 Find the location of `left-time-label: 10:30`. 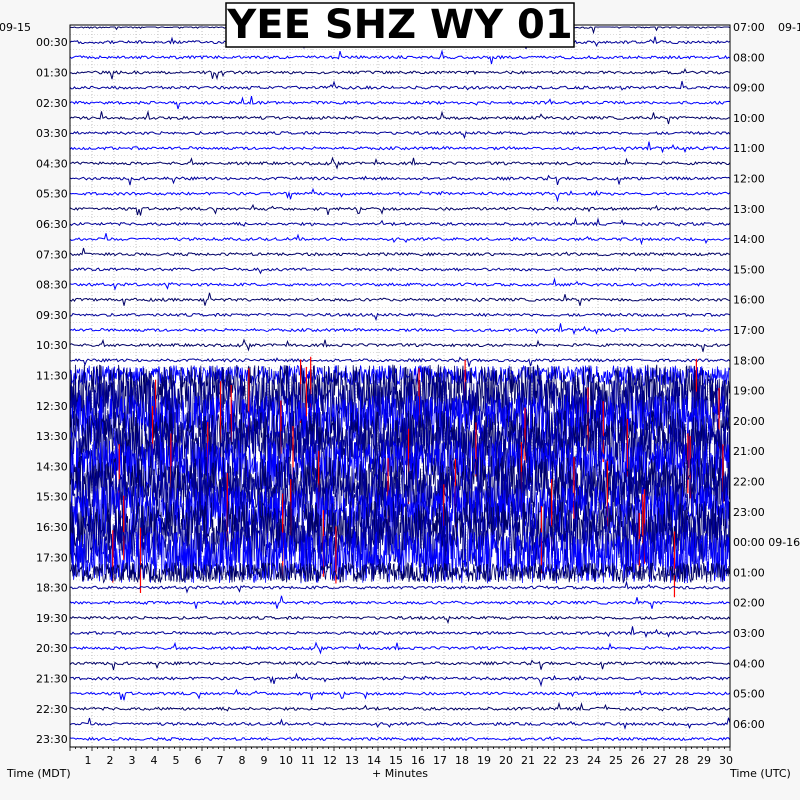

left-time-label: 10:30 is located at coordinates (52, 345).